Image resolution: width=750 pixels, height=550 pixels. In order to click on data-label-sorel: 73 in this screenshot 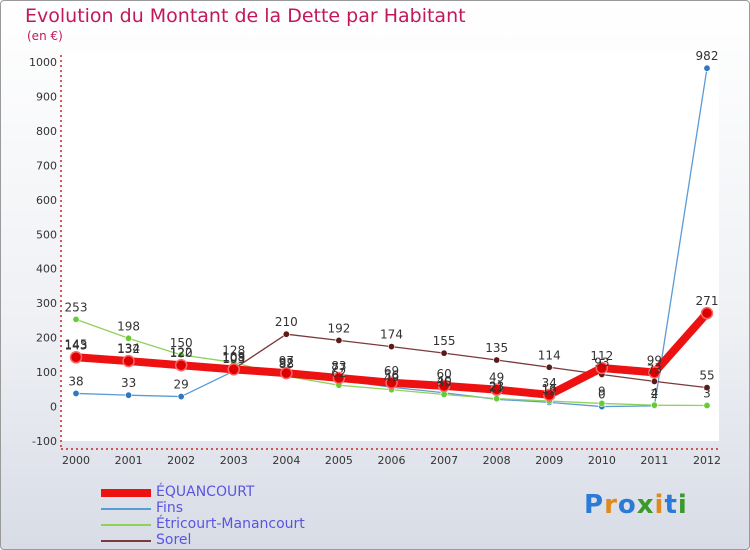, I will do `click(654, 369)`.